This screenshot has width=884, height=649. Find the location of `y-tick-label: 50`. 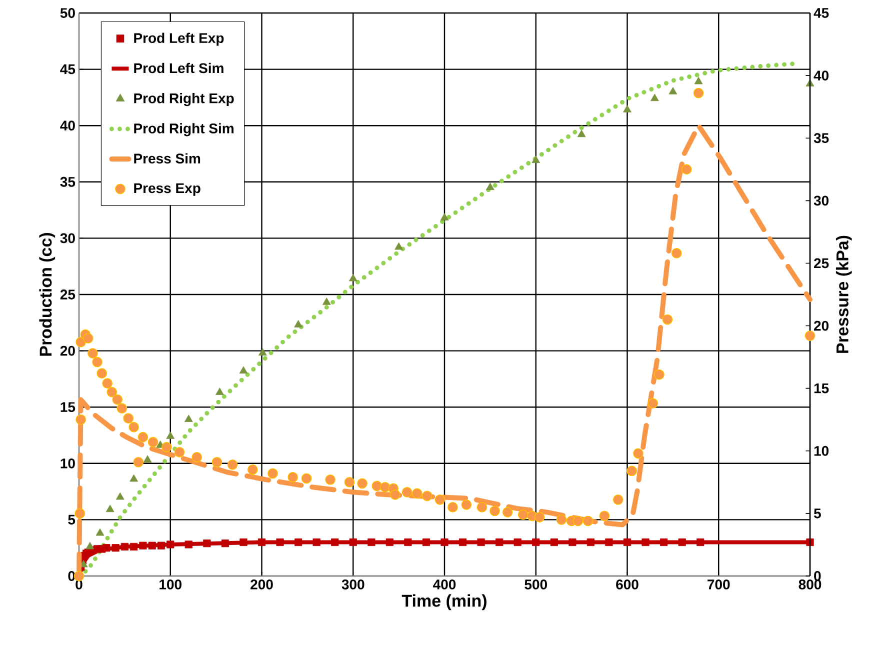

y-tick-label: 50 is located at coordinates (67, 13).